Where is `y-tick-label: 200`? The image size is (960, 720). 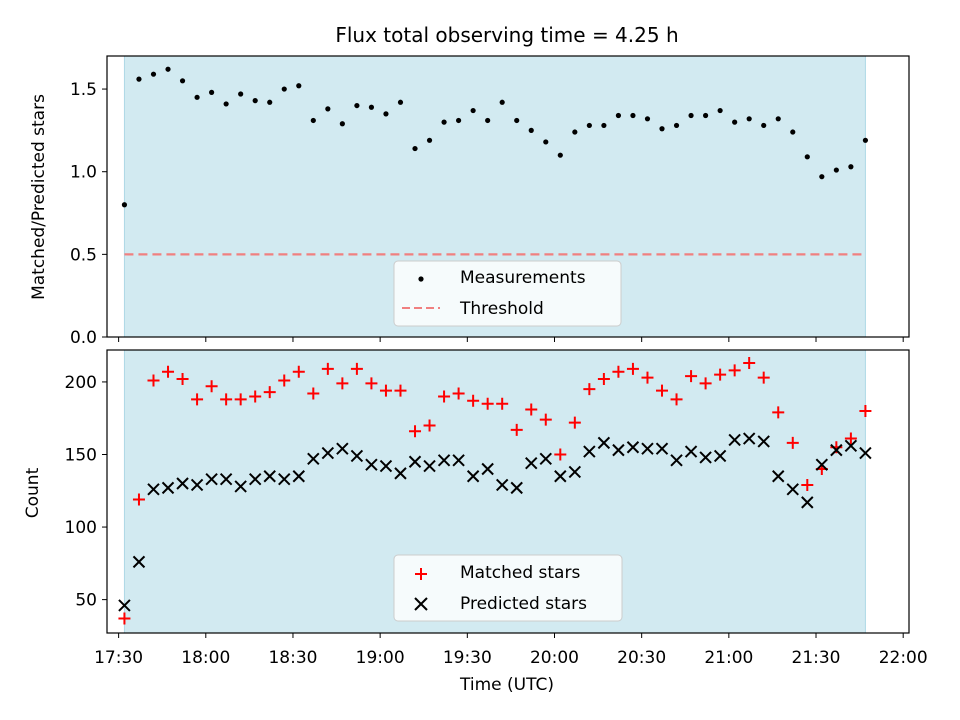 y-tick-label: 200 is located at coordinates (81, 383).